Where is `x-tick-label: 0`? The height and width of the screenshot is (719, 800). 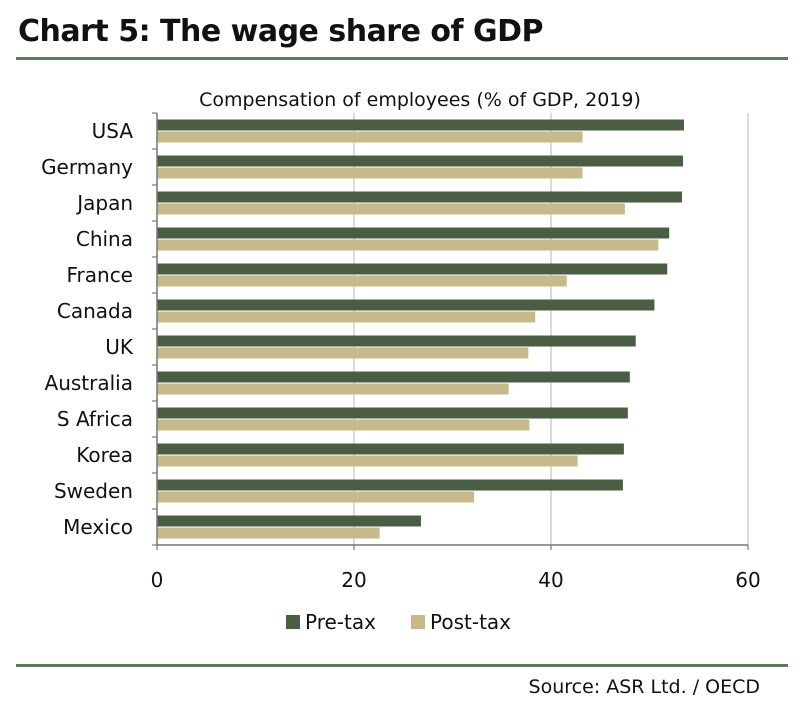
x-tick-label: 0 is located at coordinates (157, 580).